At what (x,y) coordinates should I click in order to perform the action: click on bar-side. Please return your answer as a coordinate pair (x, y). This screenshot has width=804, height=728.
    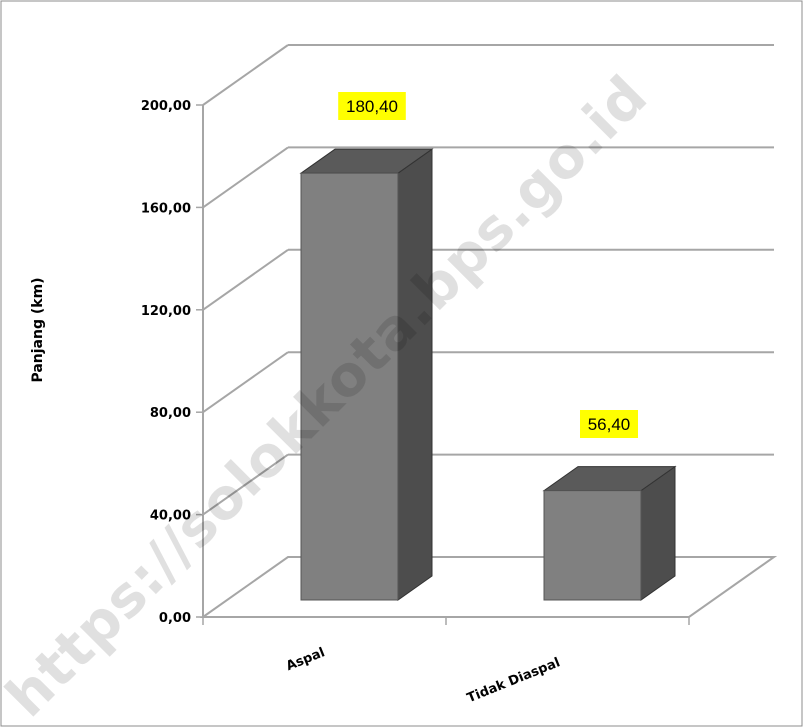
    Looking at the image, I should click on (415, 374).